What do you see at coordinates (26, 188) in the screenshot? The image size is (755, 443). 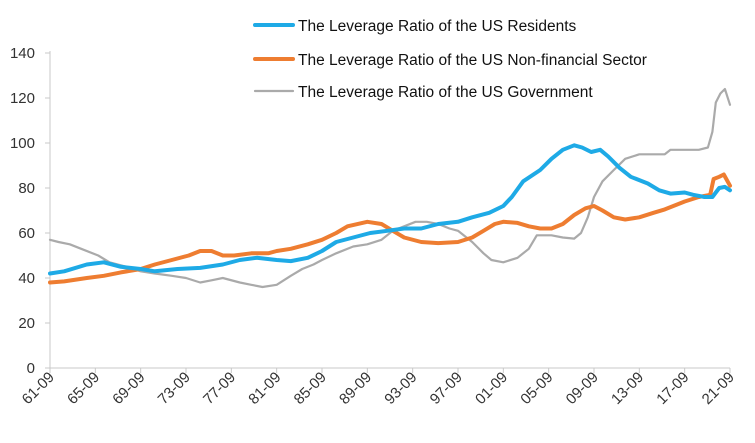 I see `y-tick-label: 80` at bounding box center [26, 188].